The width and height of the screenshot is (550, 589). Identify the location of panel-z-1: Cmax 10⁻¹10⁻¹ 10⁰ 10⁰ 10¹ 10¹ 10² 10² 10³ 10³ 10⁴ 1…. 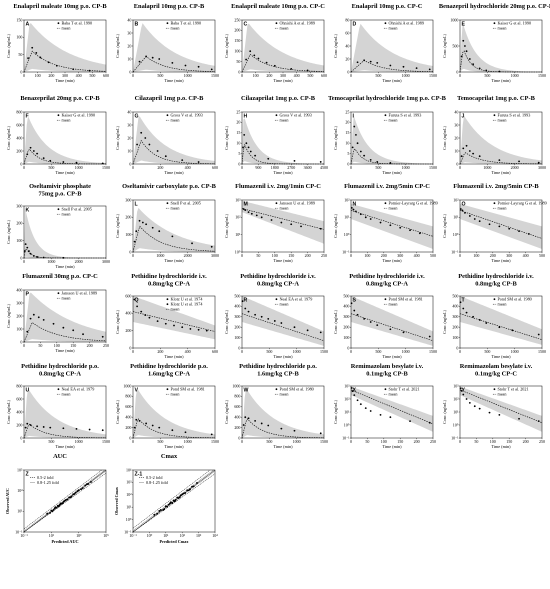
(166, 498).